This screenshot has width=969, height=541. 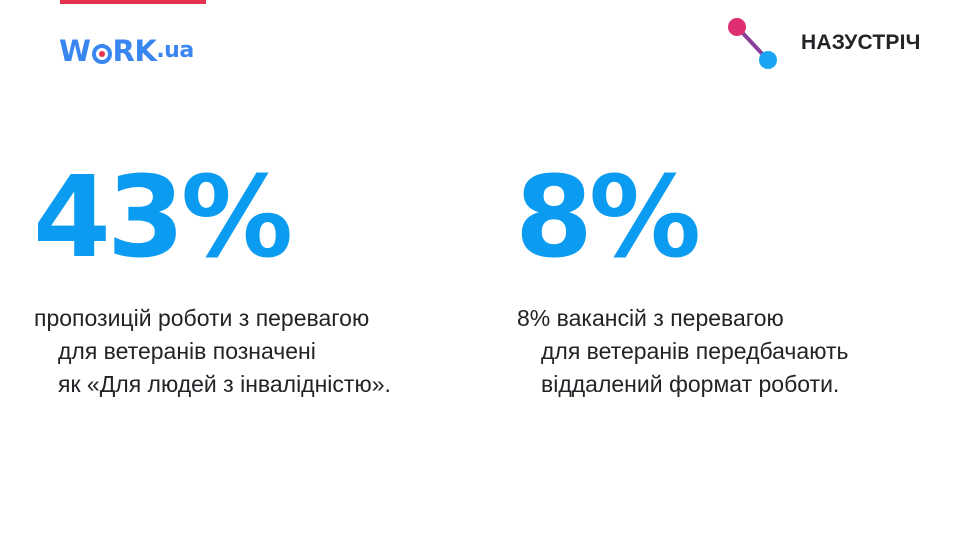 What do you see at coordinates (134, 51) in the screenshot?
I see `logo-letters-rk: RK` at bounding box center [134, 51].